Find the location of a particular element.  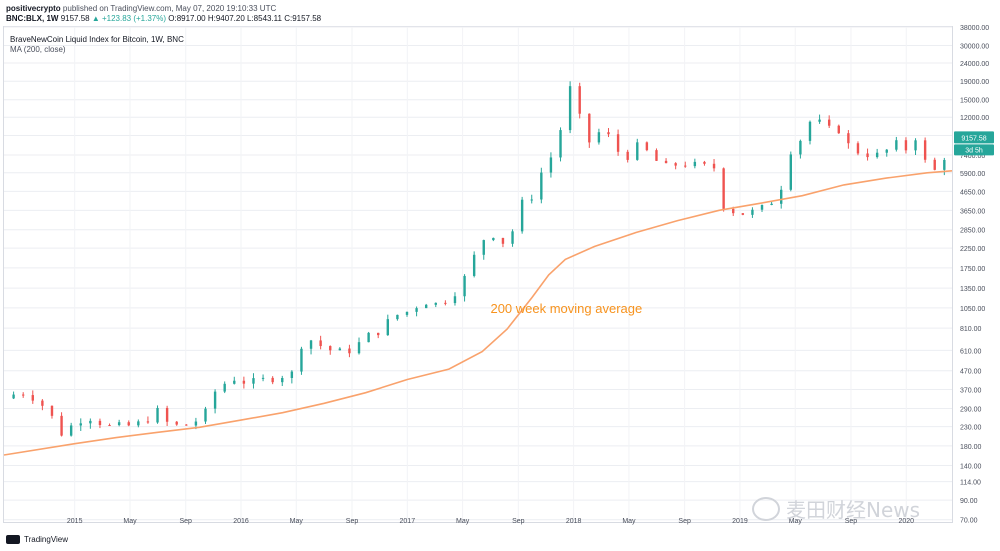

y-tick-label: 470.00 is located at coordinates (971, 372).